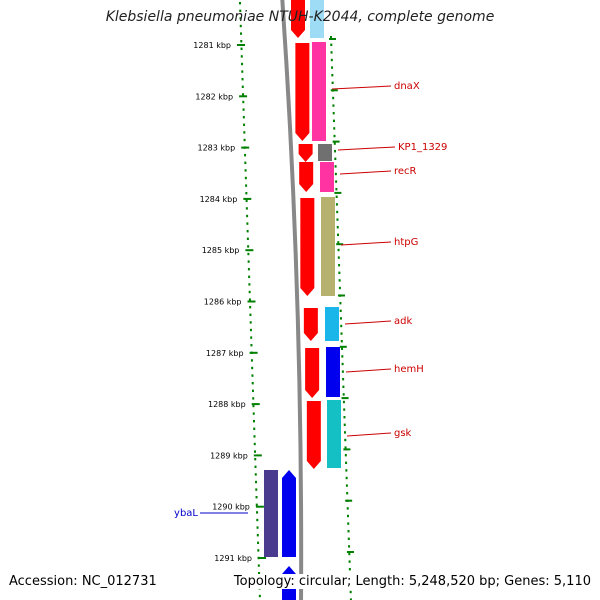  What do you see at coordinates (403, 321) in the screenshot?
I see `gene-label-adk: adk` at bounding box center [403, 321].